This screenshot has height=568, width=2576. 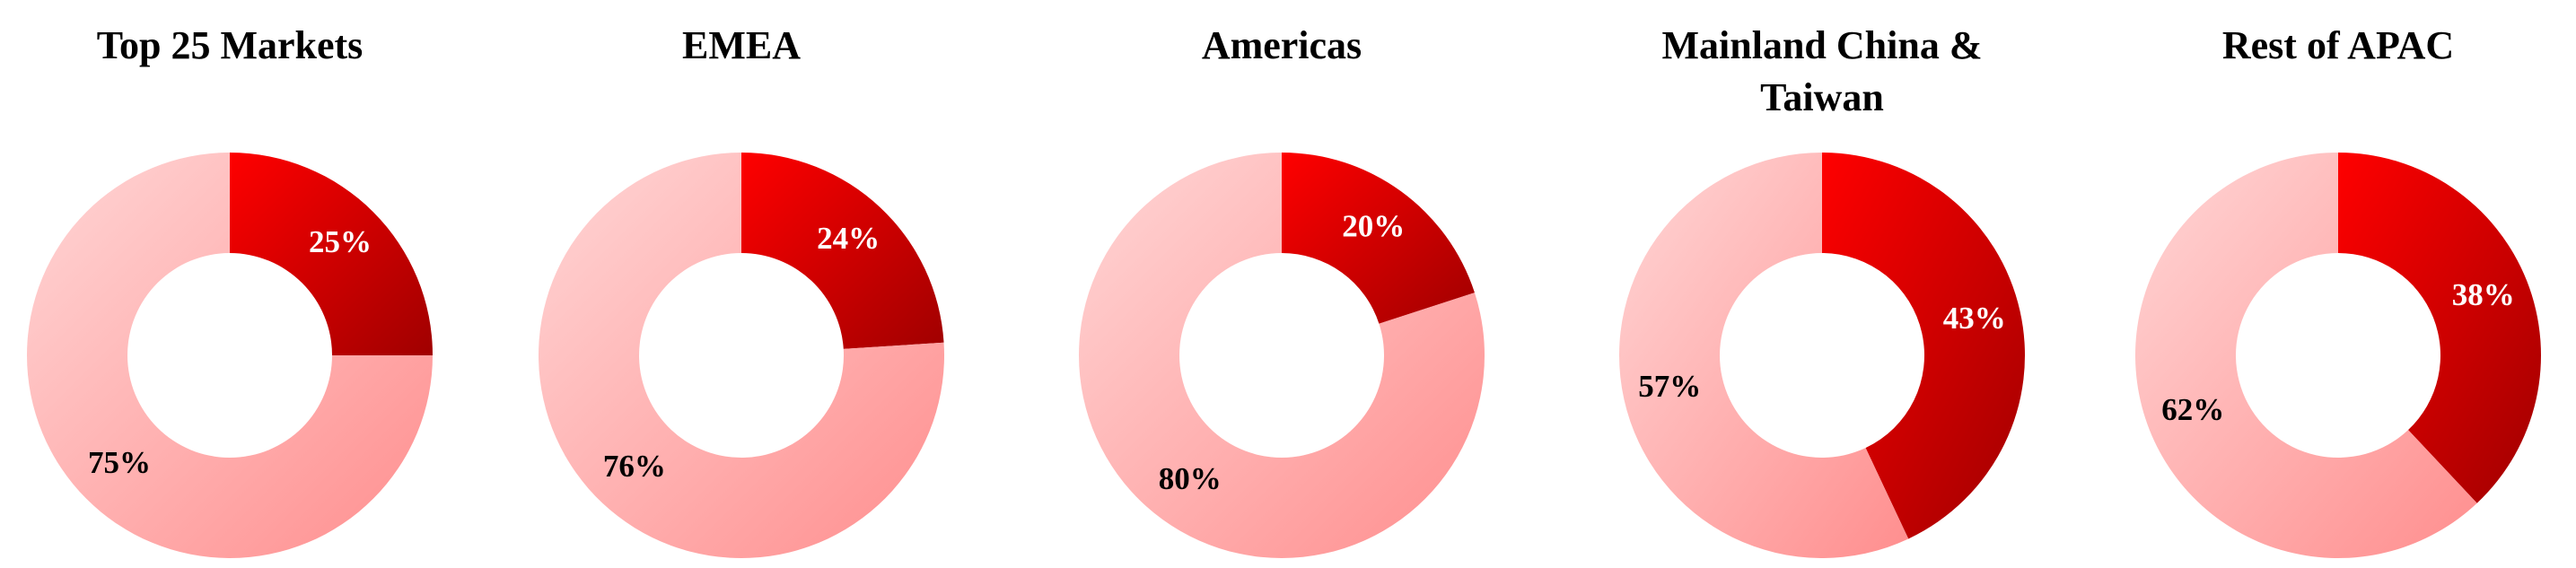 I want to click on value-label: 62%, so click(x=2192, y=409).